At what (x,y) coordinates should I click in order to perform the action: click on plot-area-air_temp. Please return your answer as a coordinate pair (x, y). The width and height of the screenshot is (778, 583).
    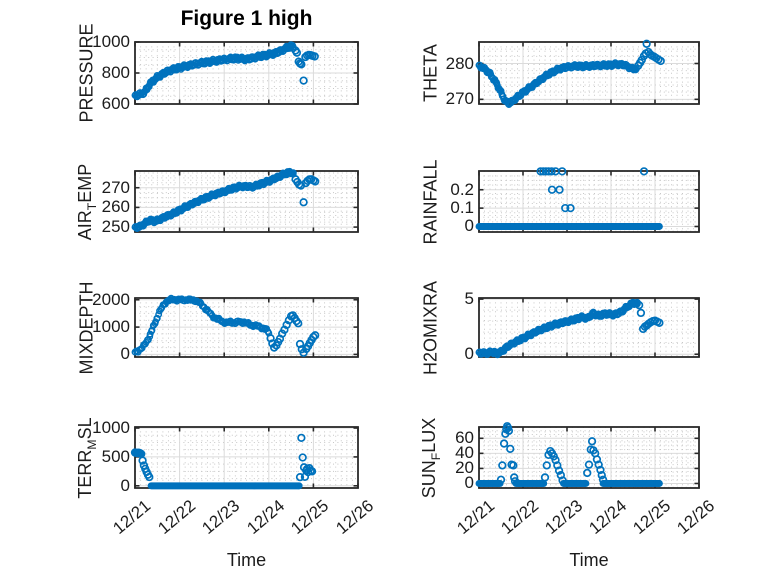
    Looking at the image, I should click on (245, 200).